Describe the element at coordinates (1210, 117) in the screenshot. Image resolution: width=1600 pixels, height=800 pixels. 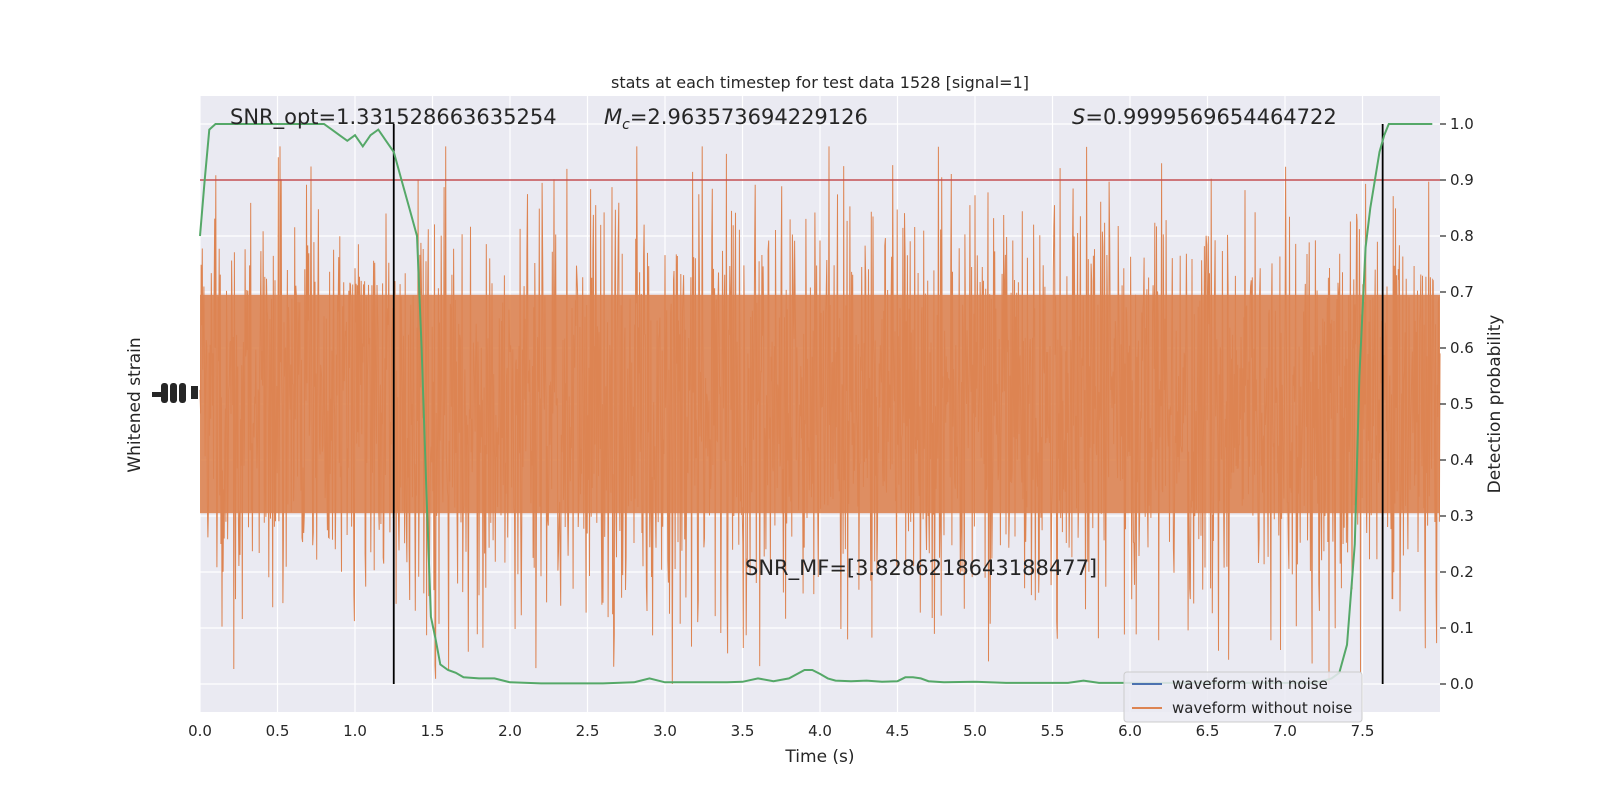
I see `s-value: =0.9999569654464722` at that location.